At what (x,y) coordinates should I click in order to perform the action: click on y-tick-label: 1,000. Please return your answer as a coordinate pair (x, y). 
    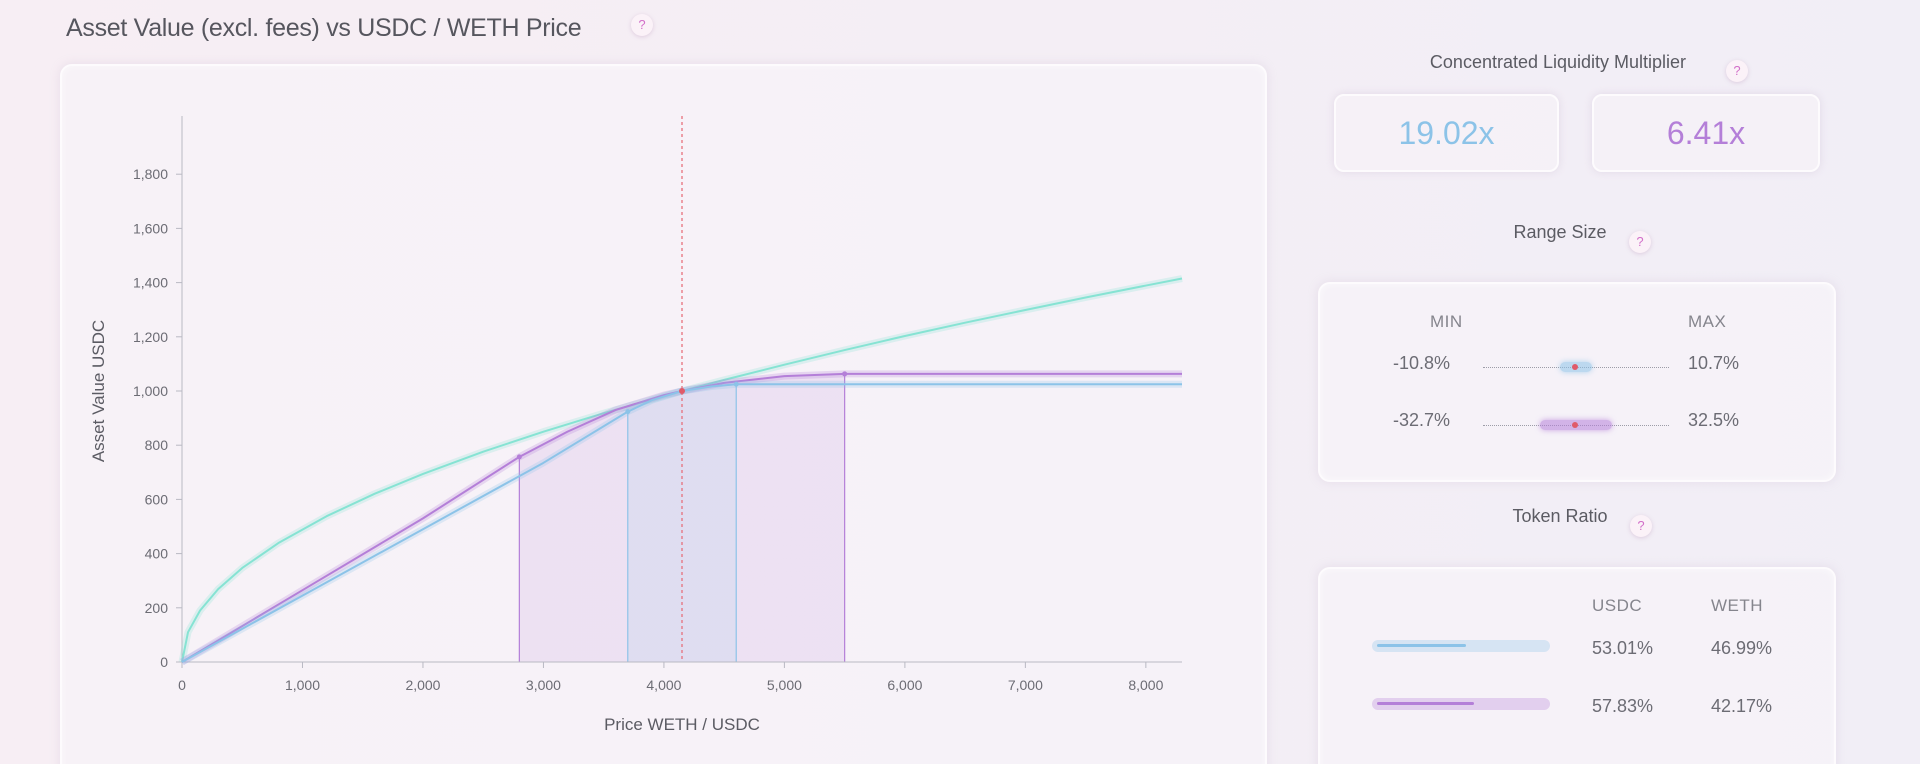
    Looking at the image, I should click on (150, 391).